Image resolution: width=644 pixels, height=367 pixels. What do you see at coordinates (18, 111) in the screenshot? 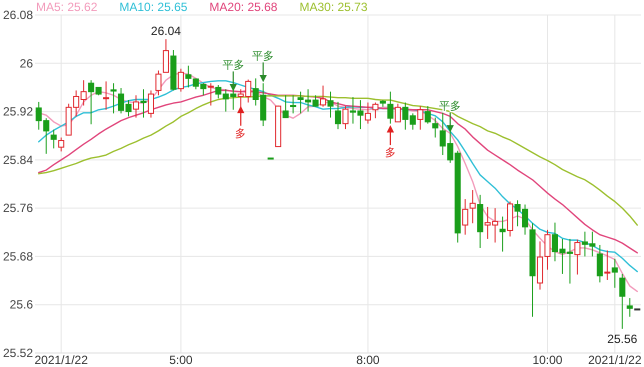
I see `y-tick-label: 25.92` at bounding box center [18, 111].